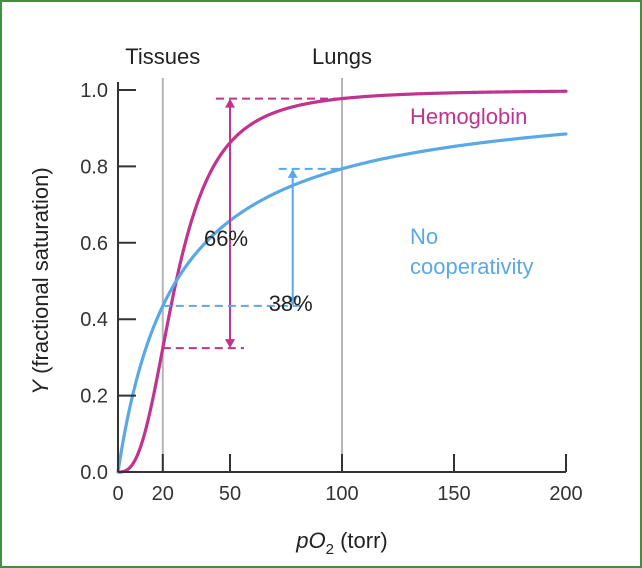 This screenshot has height=568, width=642. Describe the element at coordinates (330, 549) in the screenshot. I see `x-axis-title-sub: 2` at that location.